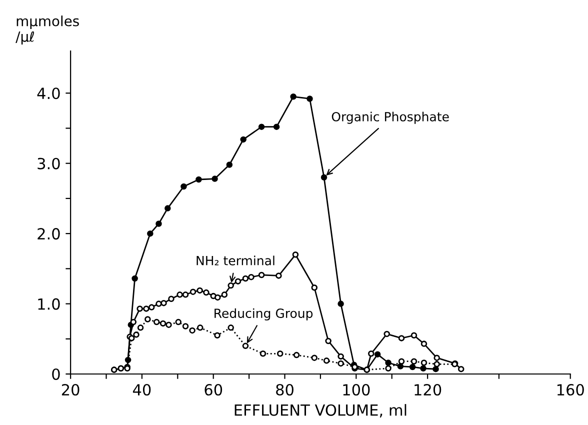 The image size is (588, 425). What do you see at coordinates (235, 261) in the screenshot?
I see `series-label: NH₂ terminal` at bounding box center [235, 261].